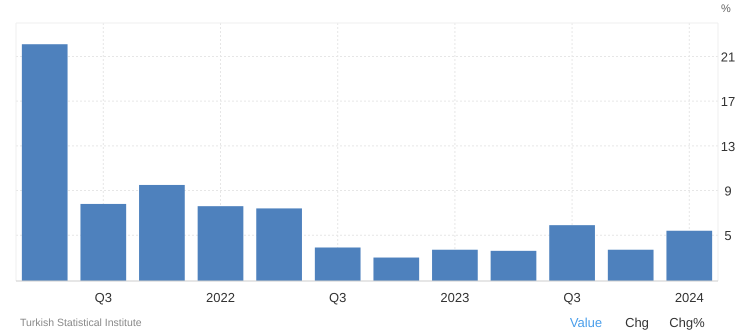  I want to click on x-tick-label: 2023, so click(455, 297).